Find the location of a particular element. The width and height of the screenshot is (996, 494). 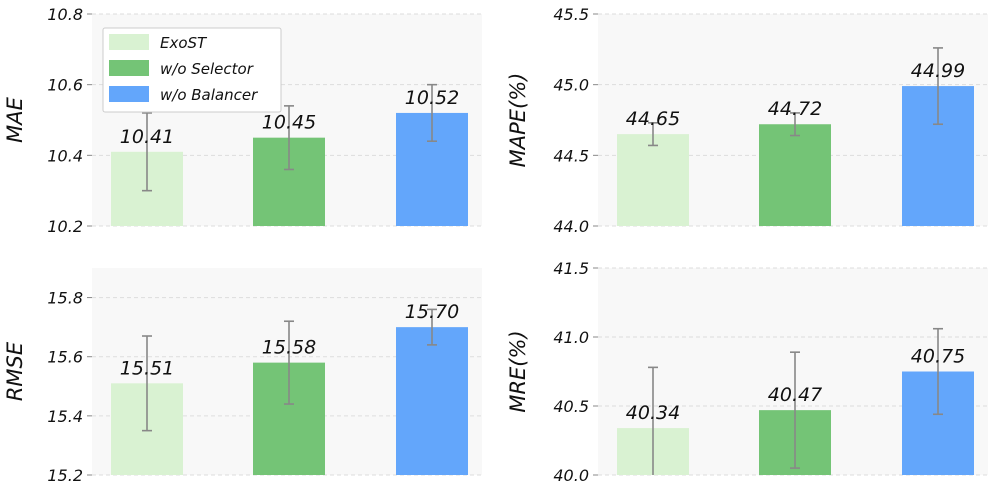

y-tick-label: 15.4 is located at coordinates (65, 416).